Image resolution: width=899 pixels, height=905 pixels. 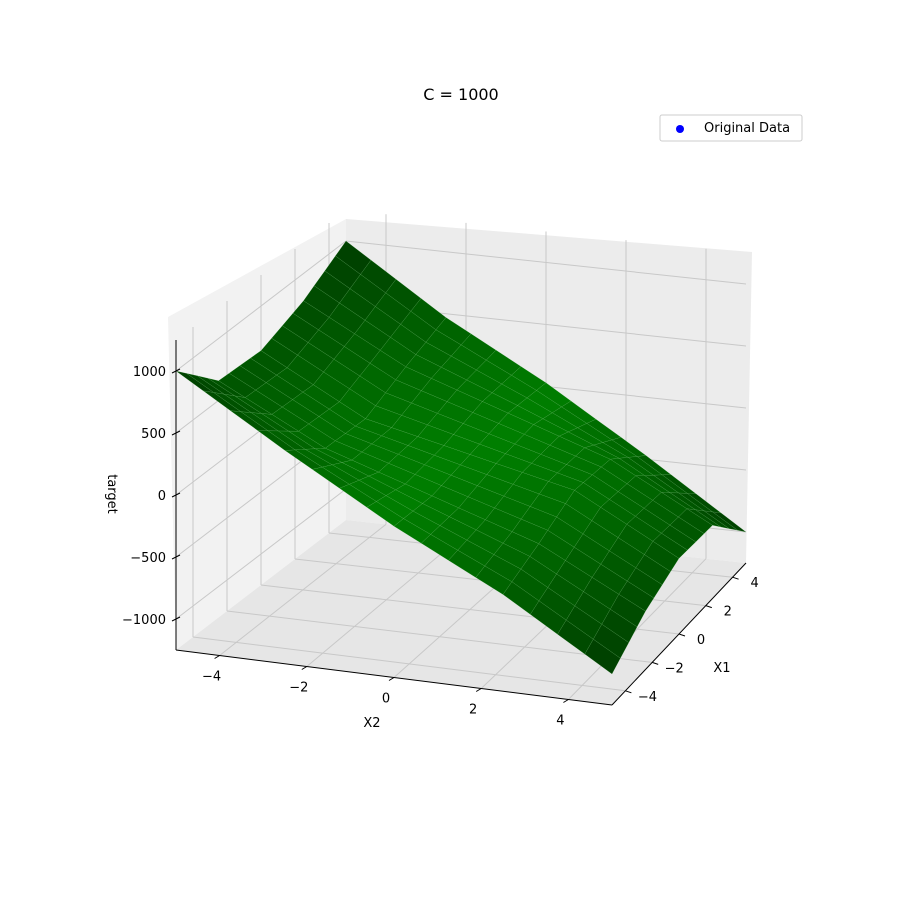 I want to click on z-tick-label-3: 500, so click(x=153, y=434).